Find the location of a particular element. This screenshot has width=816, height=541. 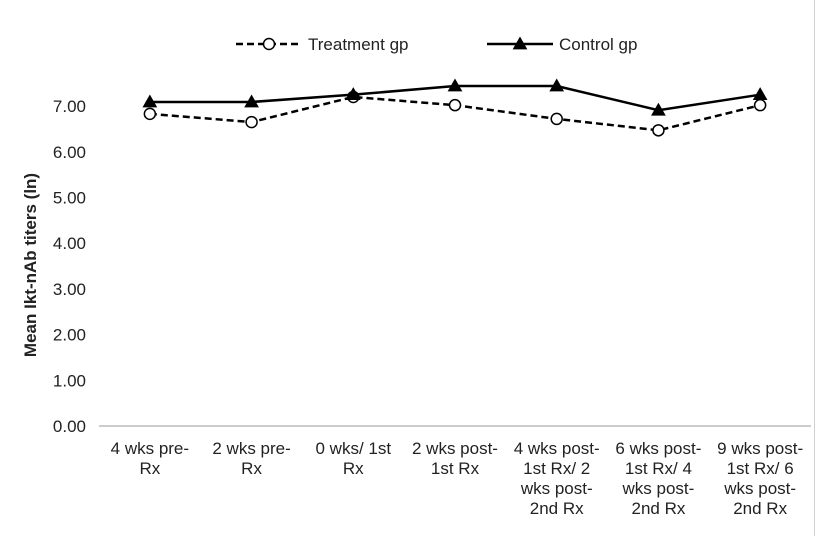

y-tick-label: 1.00 is located at coordinates (69, 380).